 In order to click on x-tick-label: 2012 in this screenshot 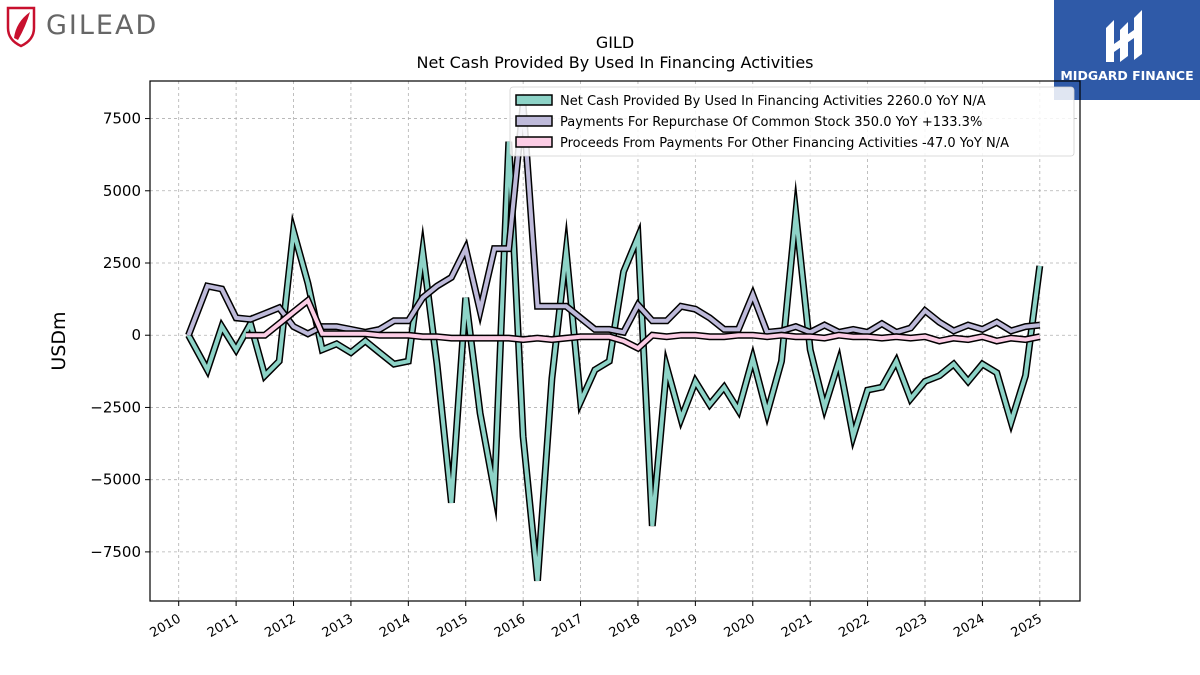, I will do `click(280, 626)`.